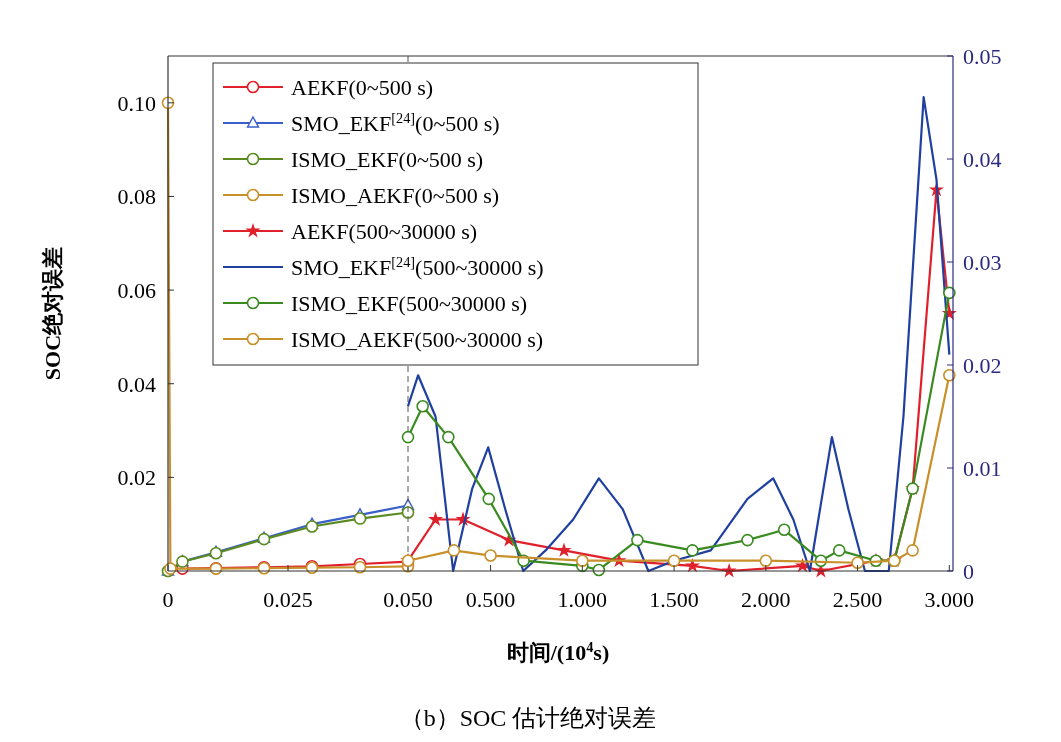  Describe the element at coordinates (982, 159) in the screenshot. I see `y2-tick-label: 0.04` at that location.